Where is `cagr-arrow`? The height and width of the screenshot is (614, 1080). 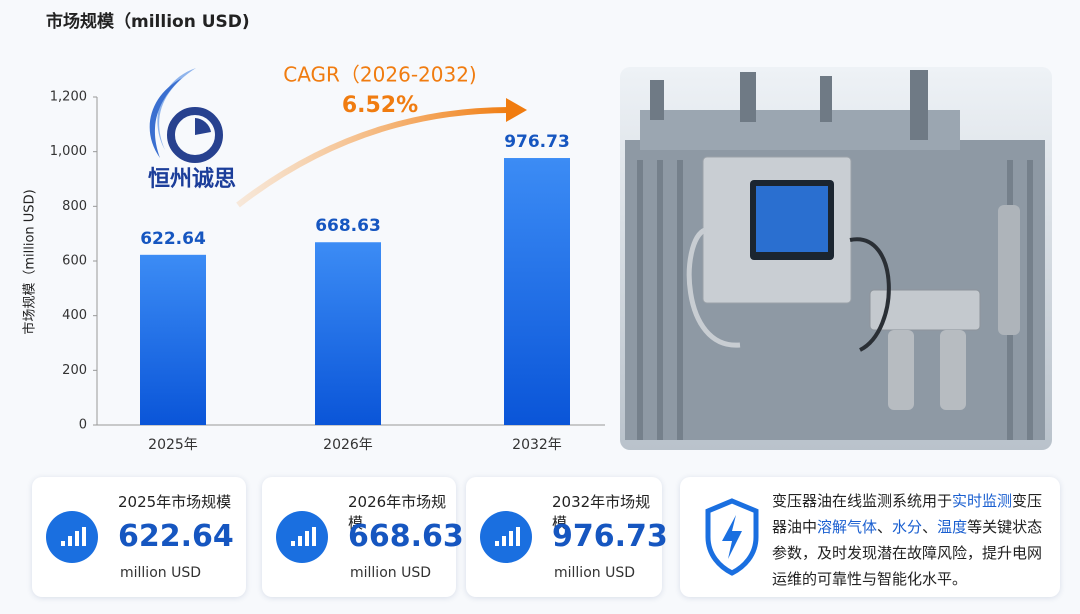
cagr-arrow is located at coordinates (373, 157).